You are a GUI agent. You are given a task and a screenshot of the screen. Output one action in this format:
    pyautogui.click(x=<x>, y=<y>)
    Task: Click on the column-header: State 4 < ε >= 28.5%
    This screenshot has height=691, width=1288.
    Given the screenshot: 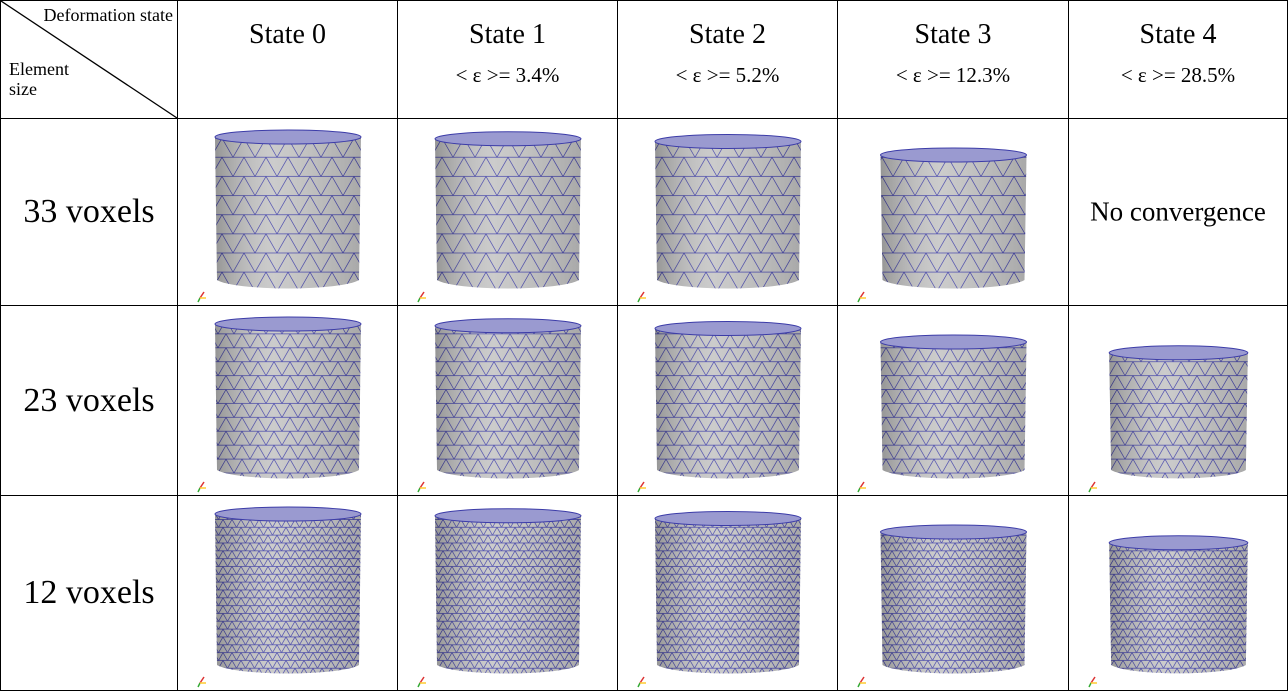 What is the action you would take?
    pyautogui.click(x=1178, y=60)
    